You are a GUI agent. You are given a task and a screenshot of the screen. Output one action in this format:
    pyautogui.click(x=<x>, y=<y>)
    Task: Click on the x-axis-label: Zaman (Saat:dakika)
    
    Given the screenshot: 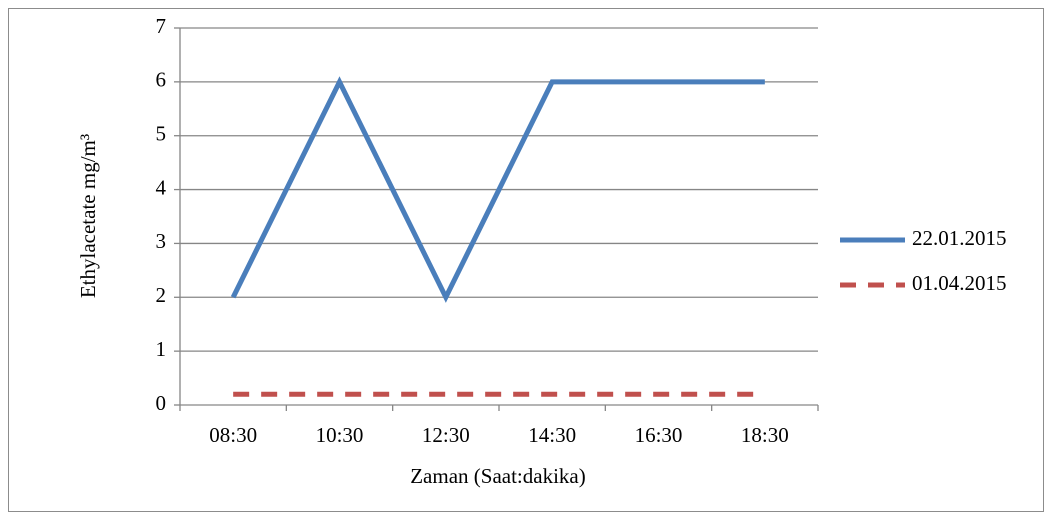 What is the action you would take?
    pyautogui.click(x=498, y=476)
    